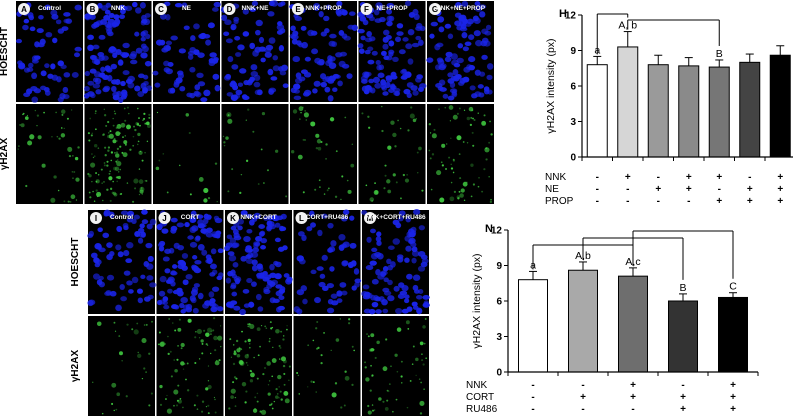  I want to click on panel-letter-e: E, so click(298, 9).